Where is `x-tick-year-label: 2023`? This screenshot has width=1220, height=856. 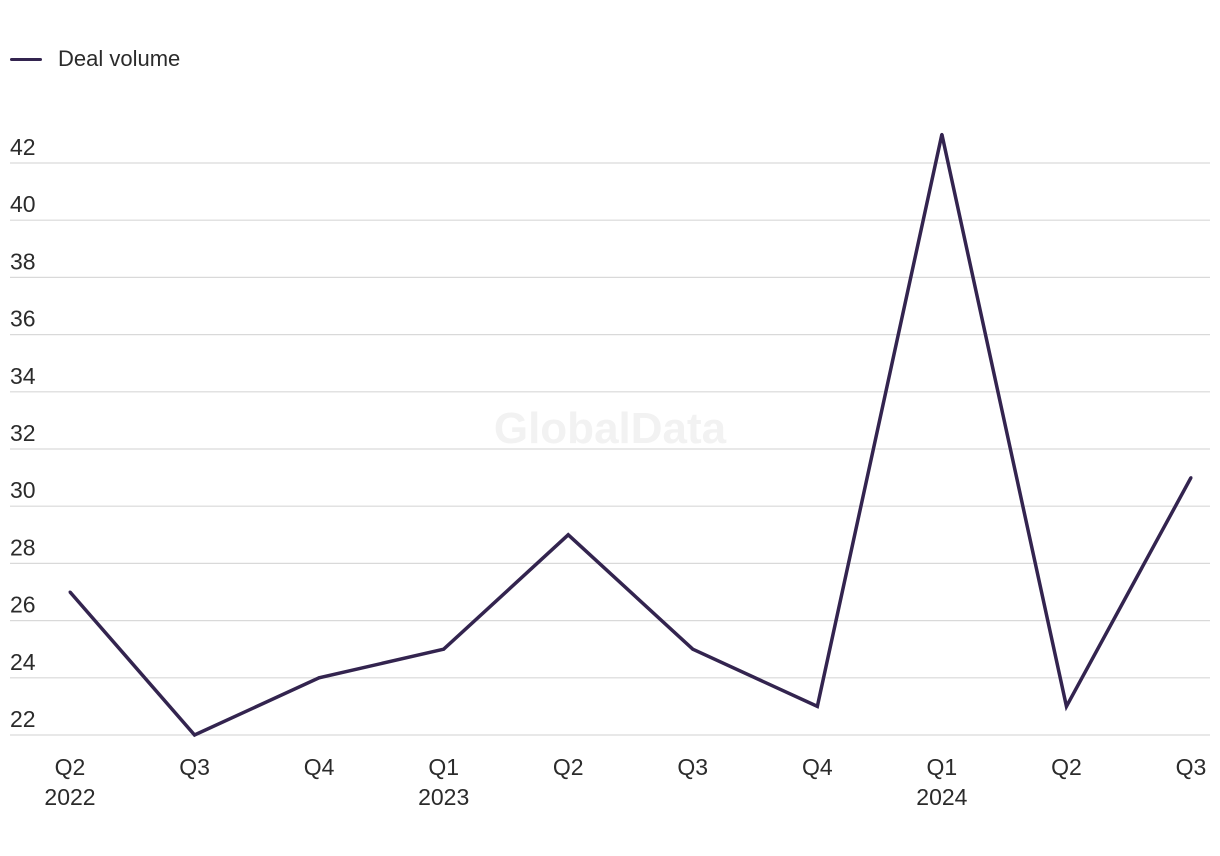 x-tick-year-label: 2023 is located at coordinates (443, 797).